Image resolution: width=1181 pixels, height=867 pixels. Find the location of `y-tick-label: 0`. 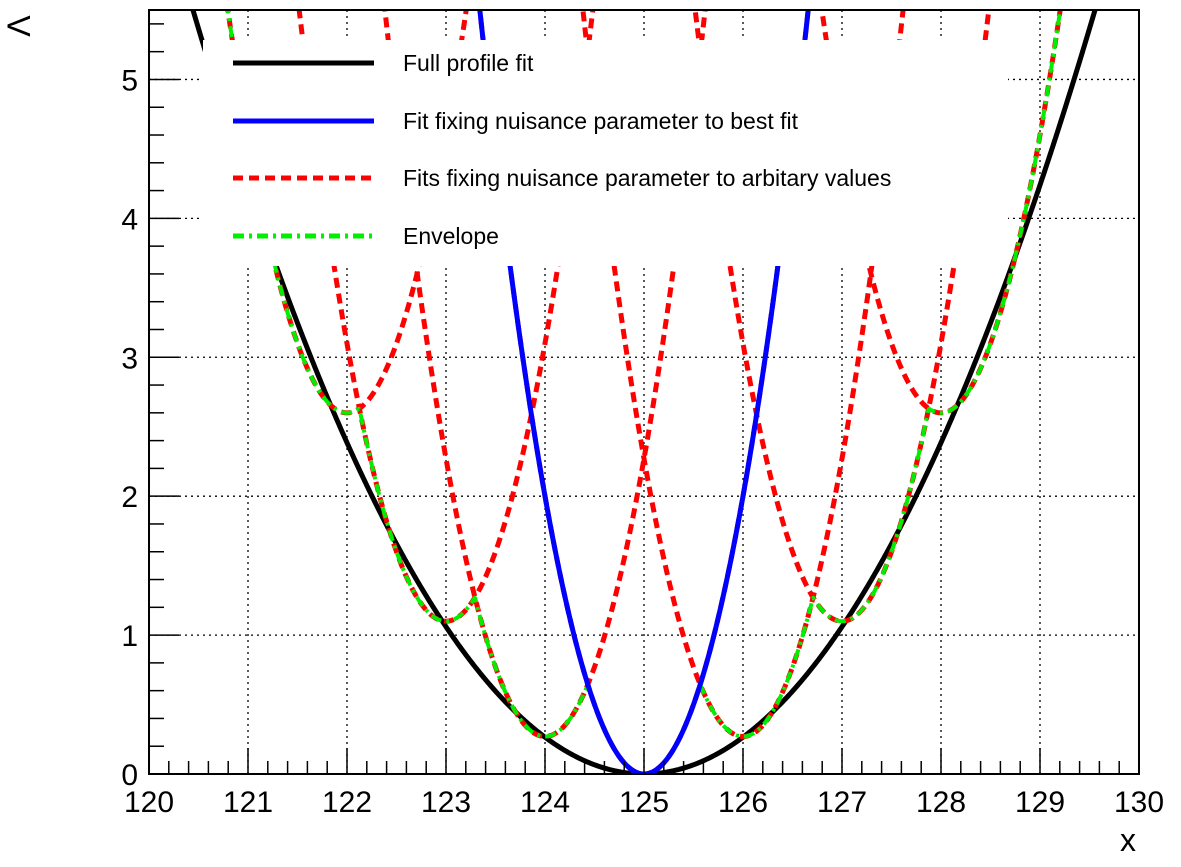

y-tick-label: 0 is located at coordinates (129, 775).